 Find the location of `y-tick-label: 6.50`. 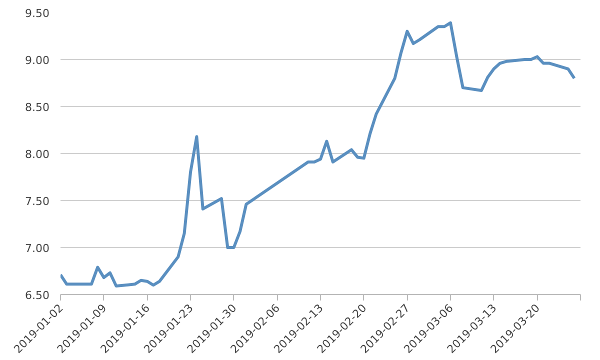

y-tick-label: 6.50 is located at coordinates (37, 295).